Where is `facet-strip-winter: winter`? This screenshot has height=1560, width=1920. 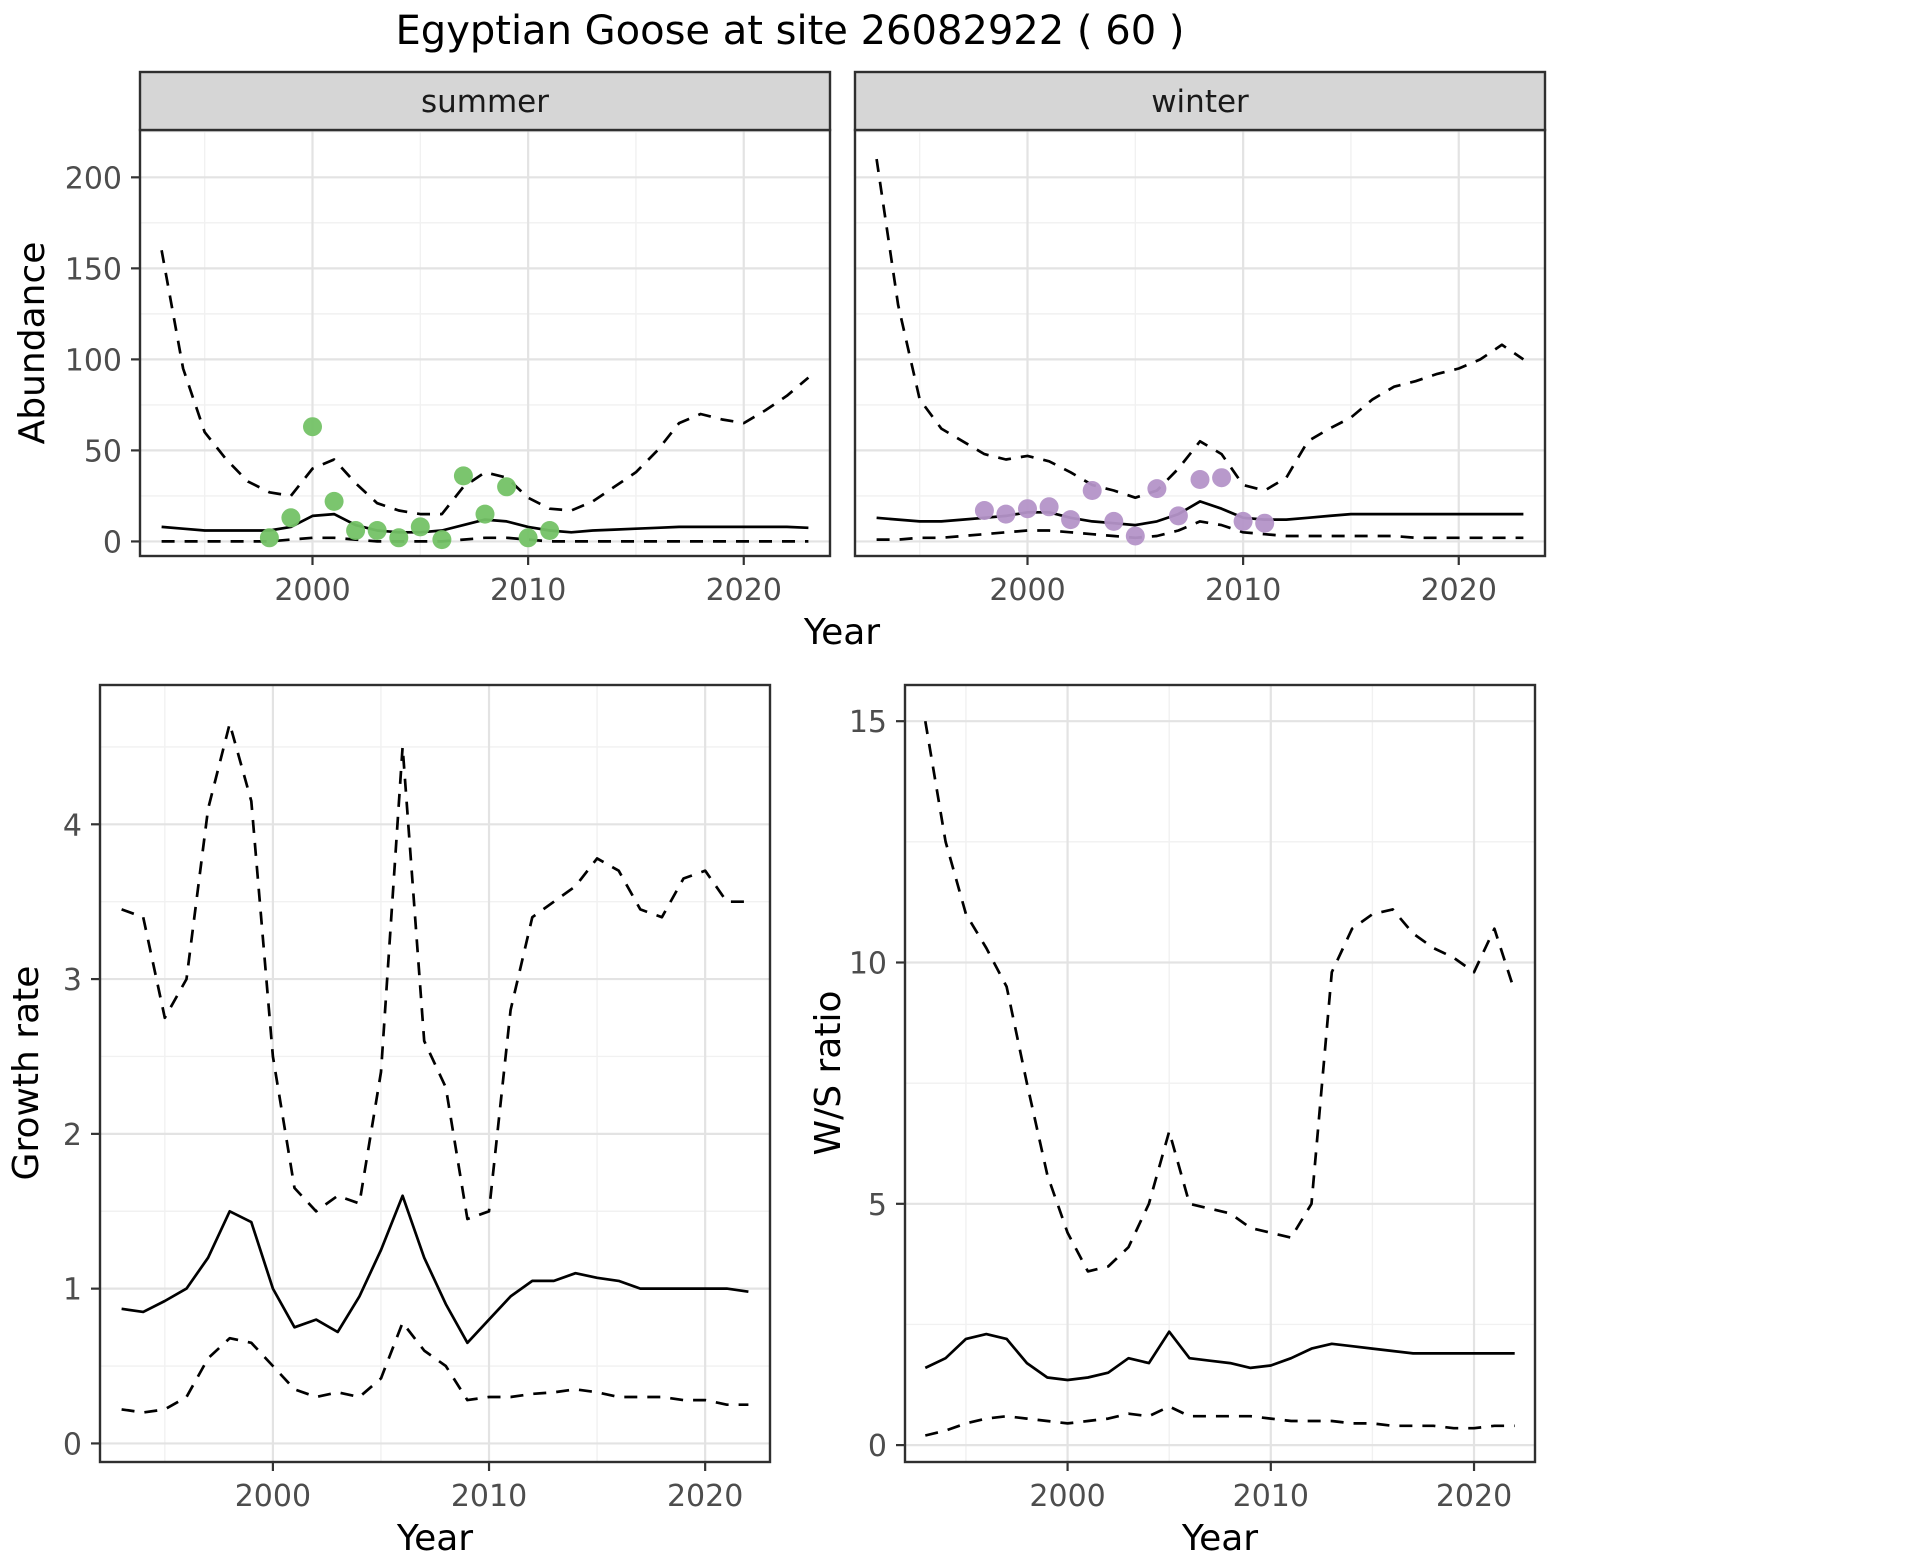
facet-strip-winter: winter is located at coordinates (1200, 101).